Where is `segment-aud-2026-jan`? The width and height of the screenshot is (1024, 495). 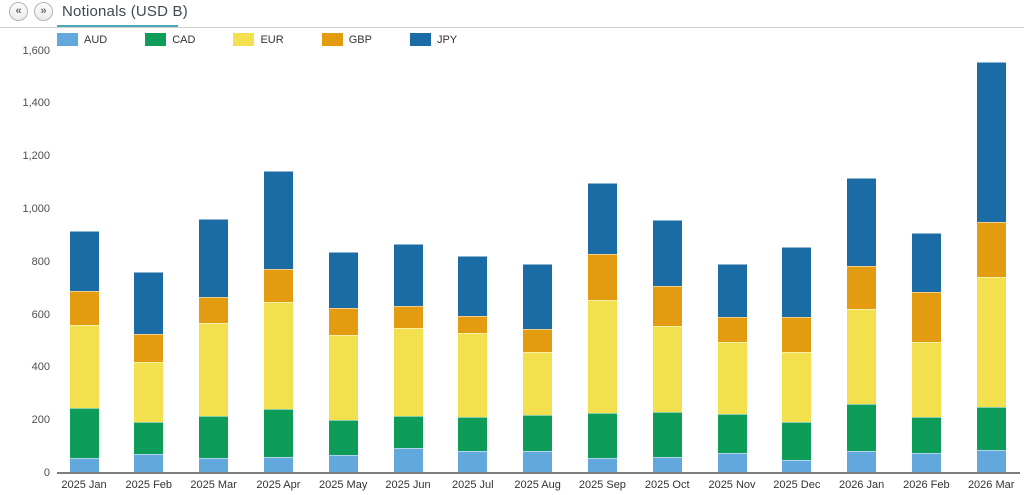 segment-aud-2026-jan is located at coordinates (862, 461).